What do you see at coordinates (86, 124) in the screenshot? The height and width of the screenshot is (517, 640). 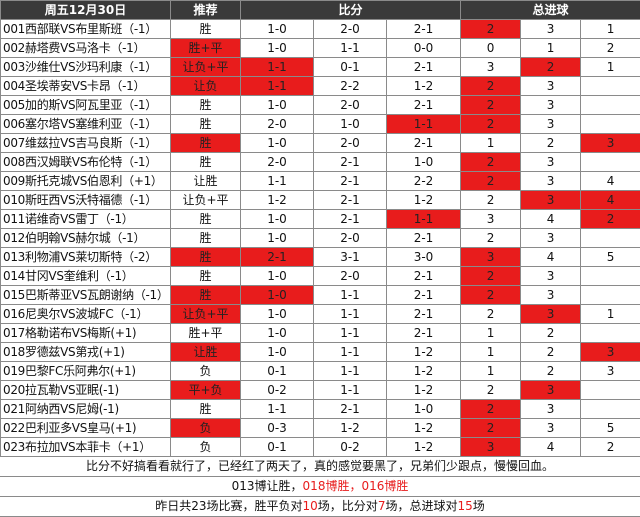 I see `match-cell: 006塞尔塔VS塞维利亚（-1）` at bounding box center [86, 124].